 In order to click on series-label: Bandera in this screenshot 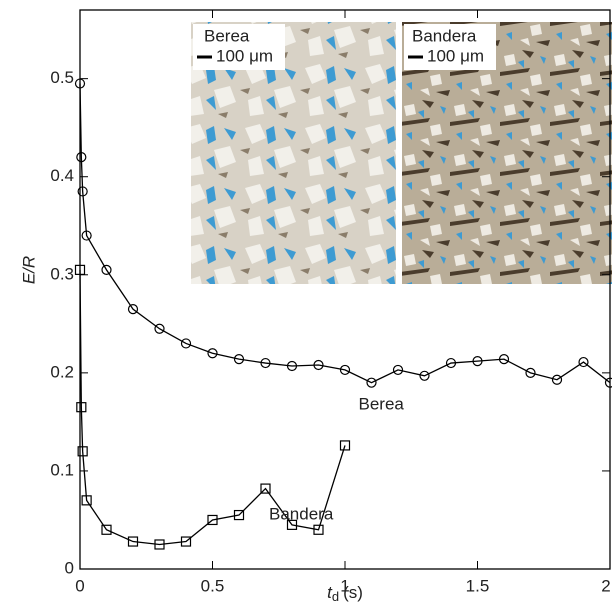, I will do `click(301, 514)`.